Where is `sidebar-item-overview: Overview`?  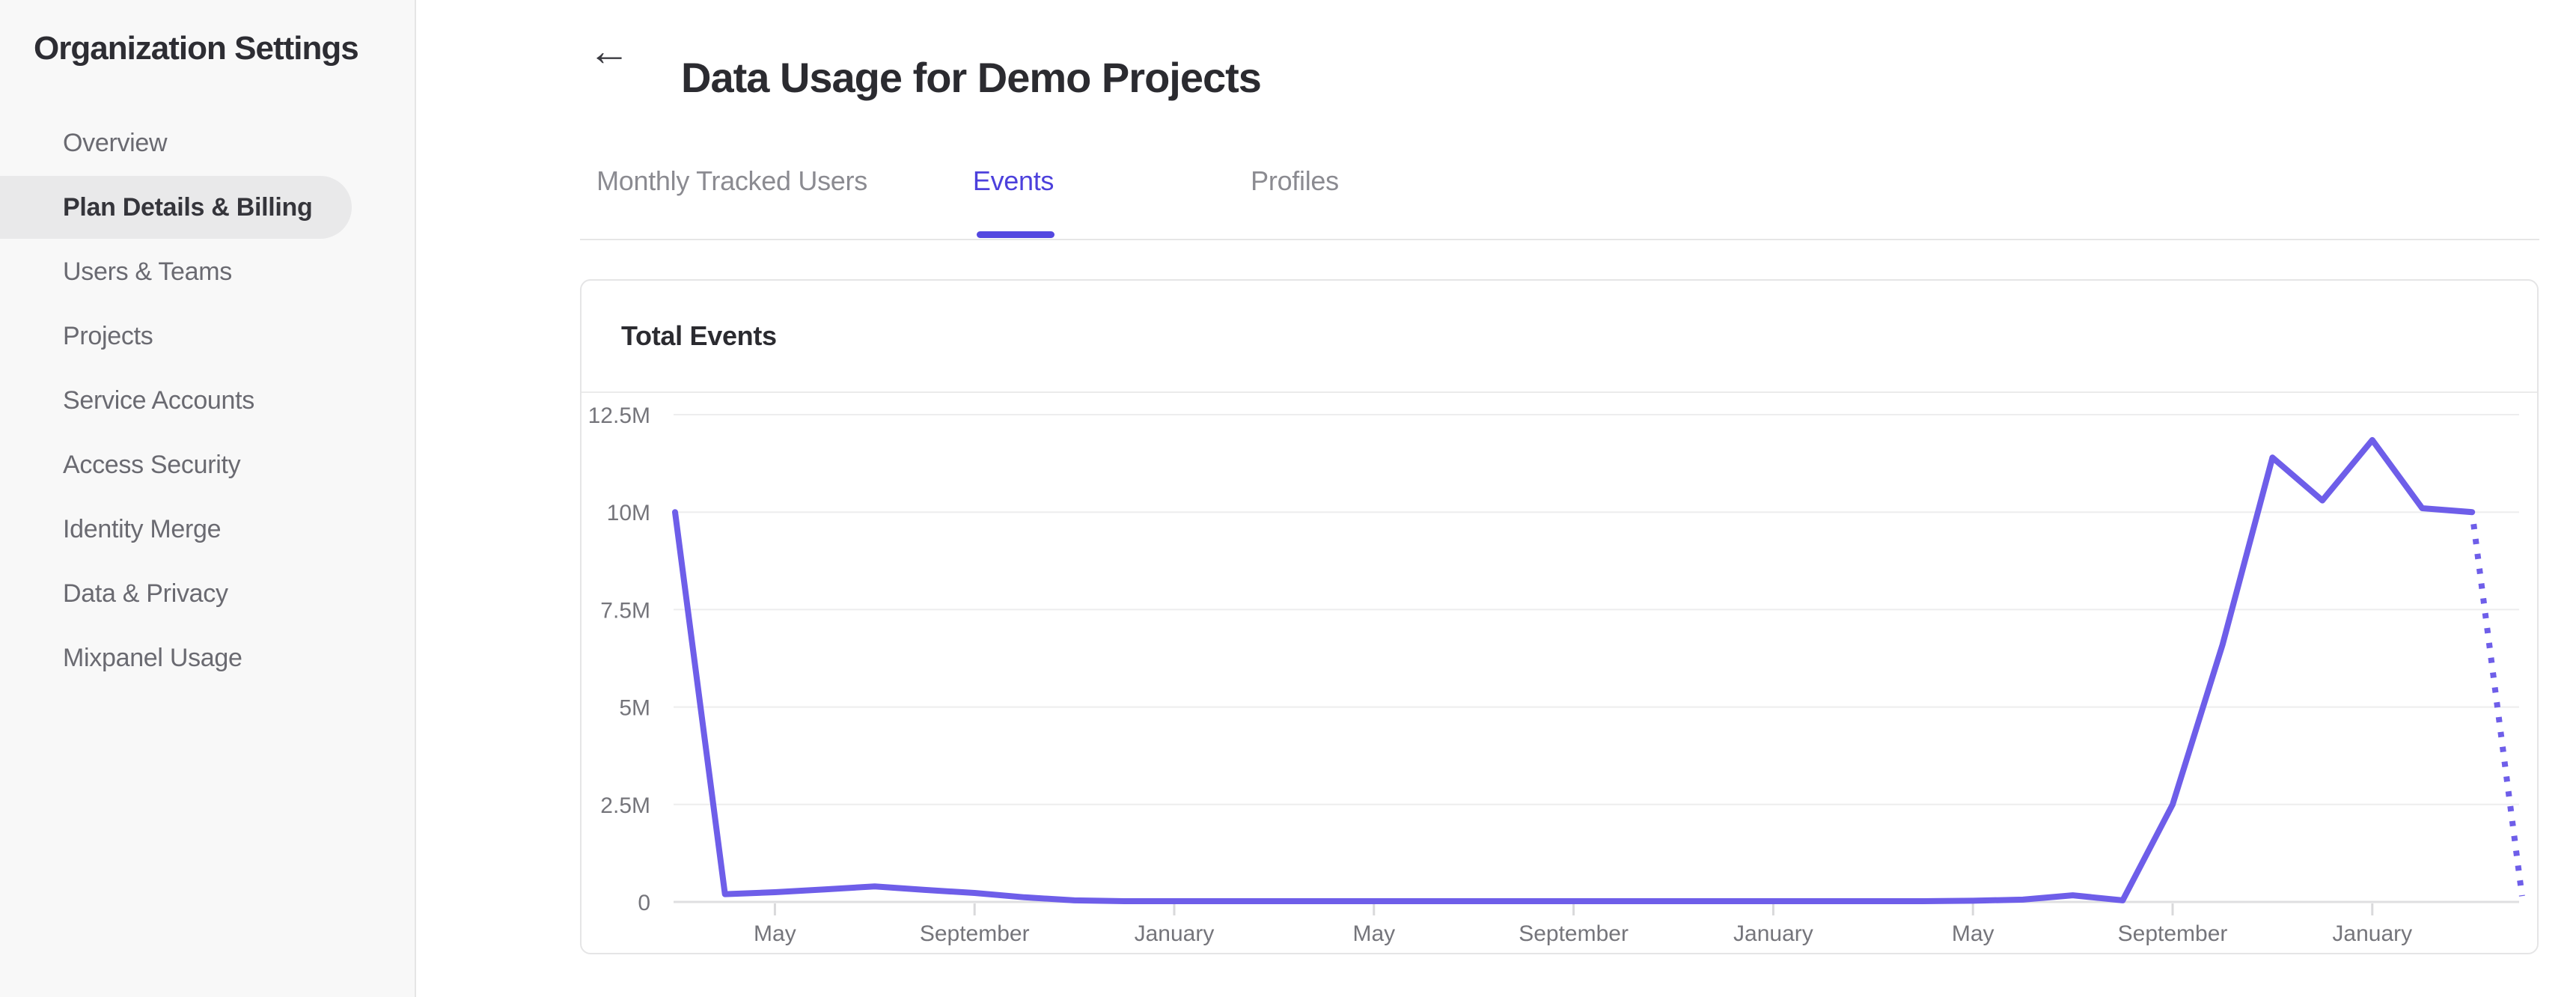
sidebar-item-overview: Overview is located at coordinates (116, 142).